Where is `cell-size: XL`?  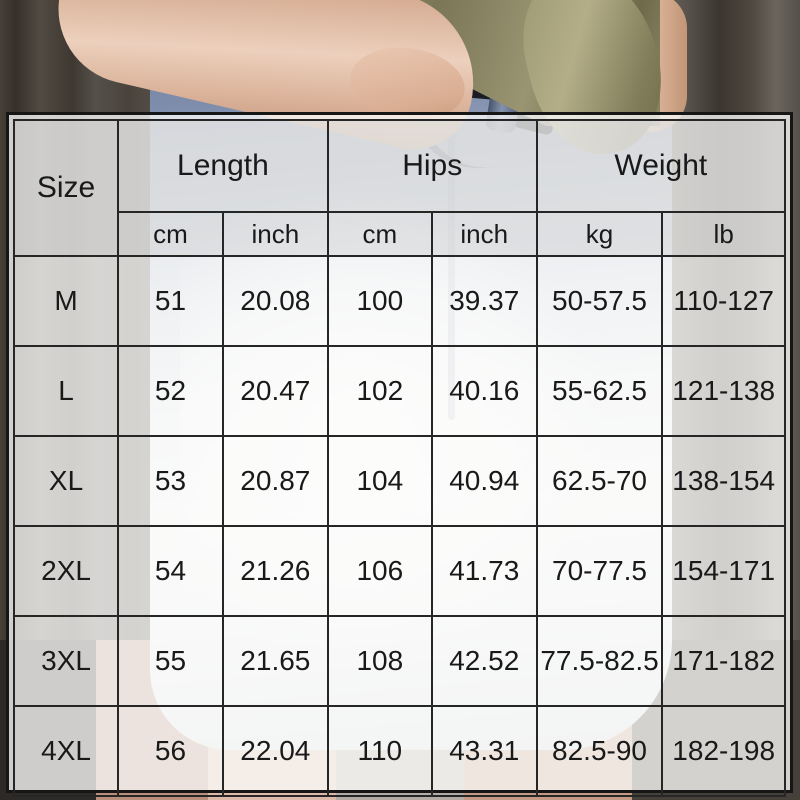
cell-size: XL is located at coordinates (66, 481).